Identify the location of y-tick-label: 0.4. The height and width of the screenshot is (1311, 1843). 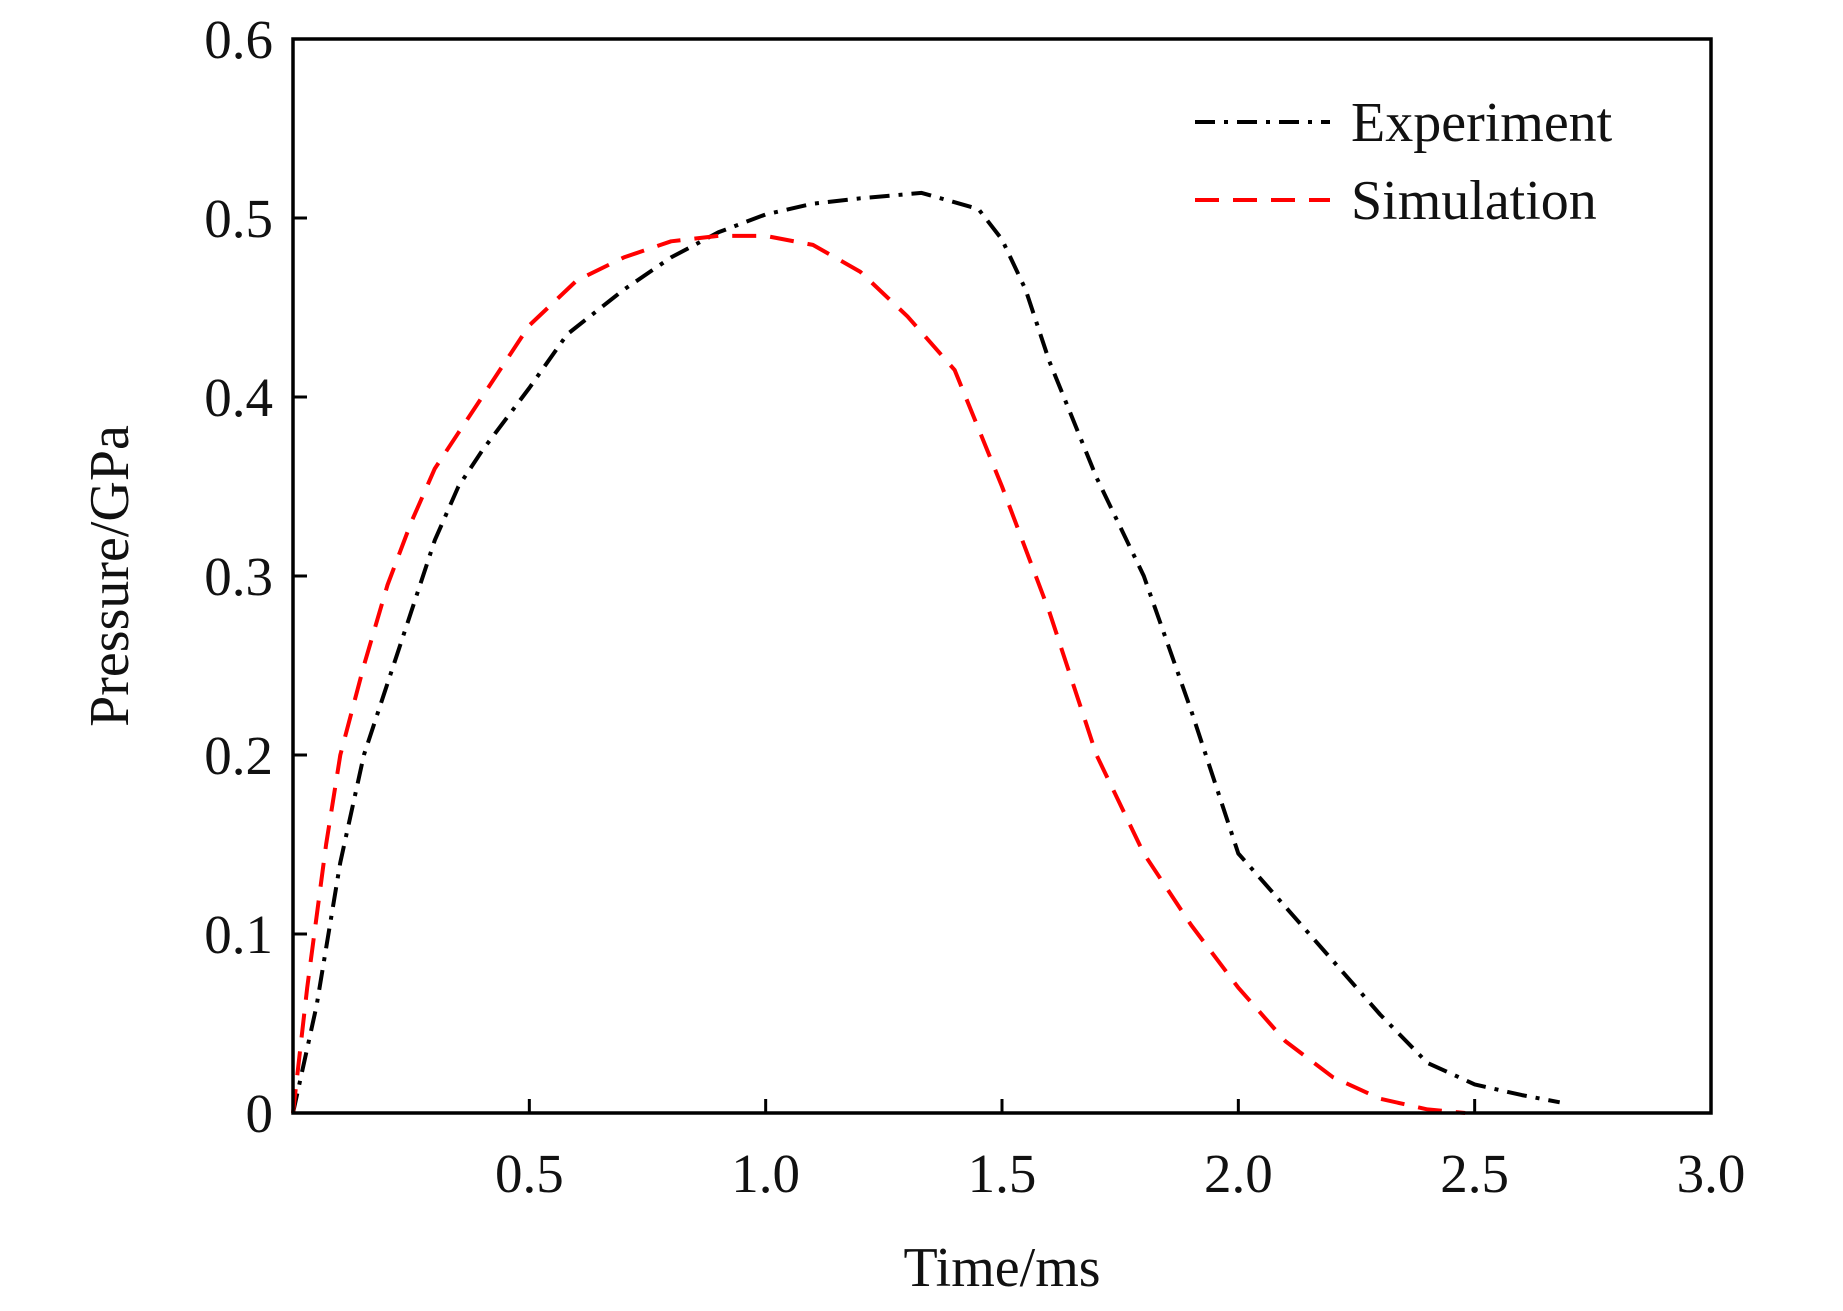
(238, 397).